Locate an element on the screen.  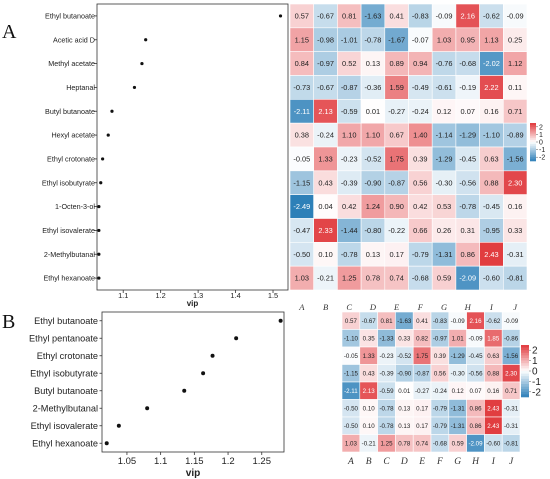
legend-tick-label: 1 is located at coordinates (535, 361).